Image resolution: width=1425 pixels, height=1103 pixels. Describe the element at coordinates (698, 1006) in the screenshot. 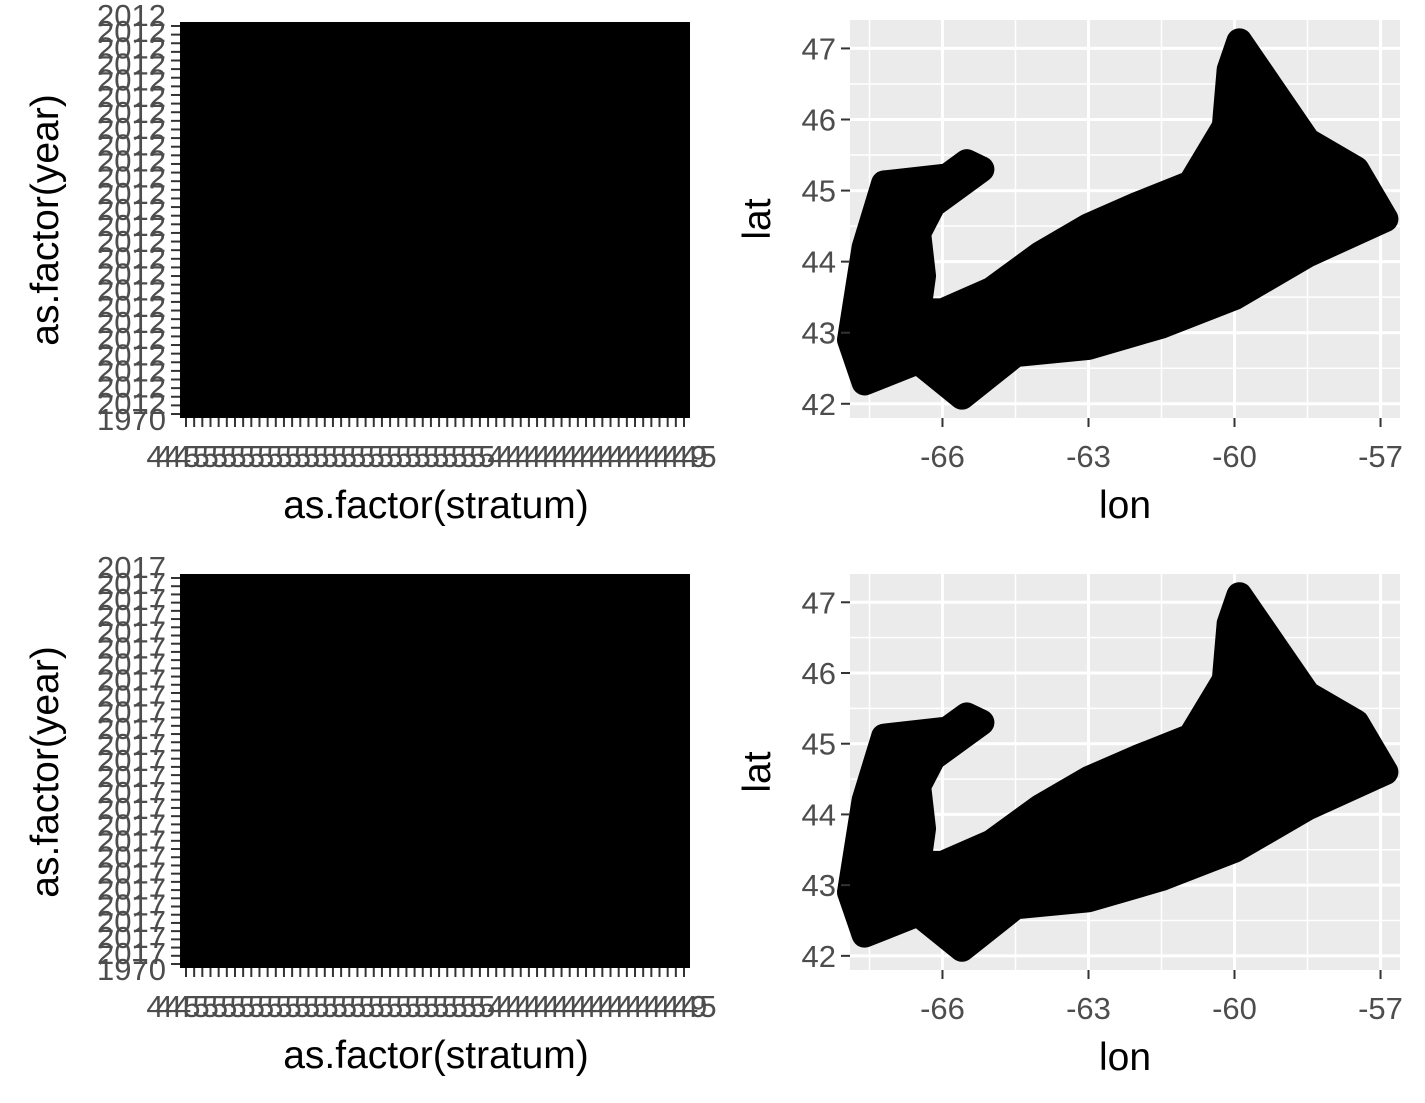

I see `x-tick-label: 9` at that location.